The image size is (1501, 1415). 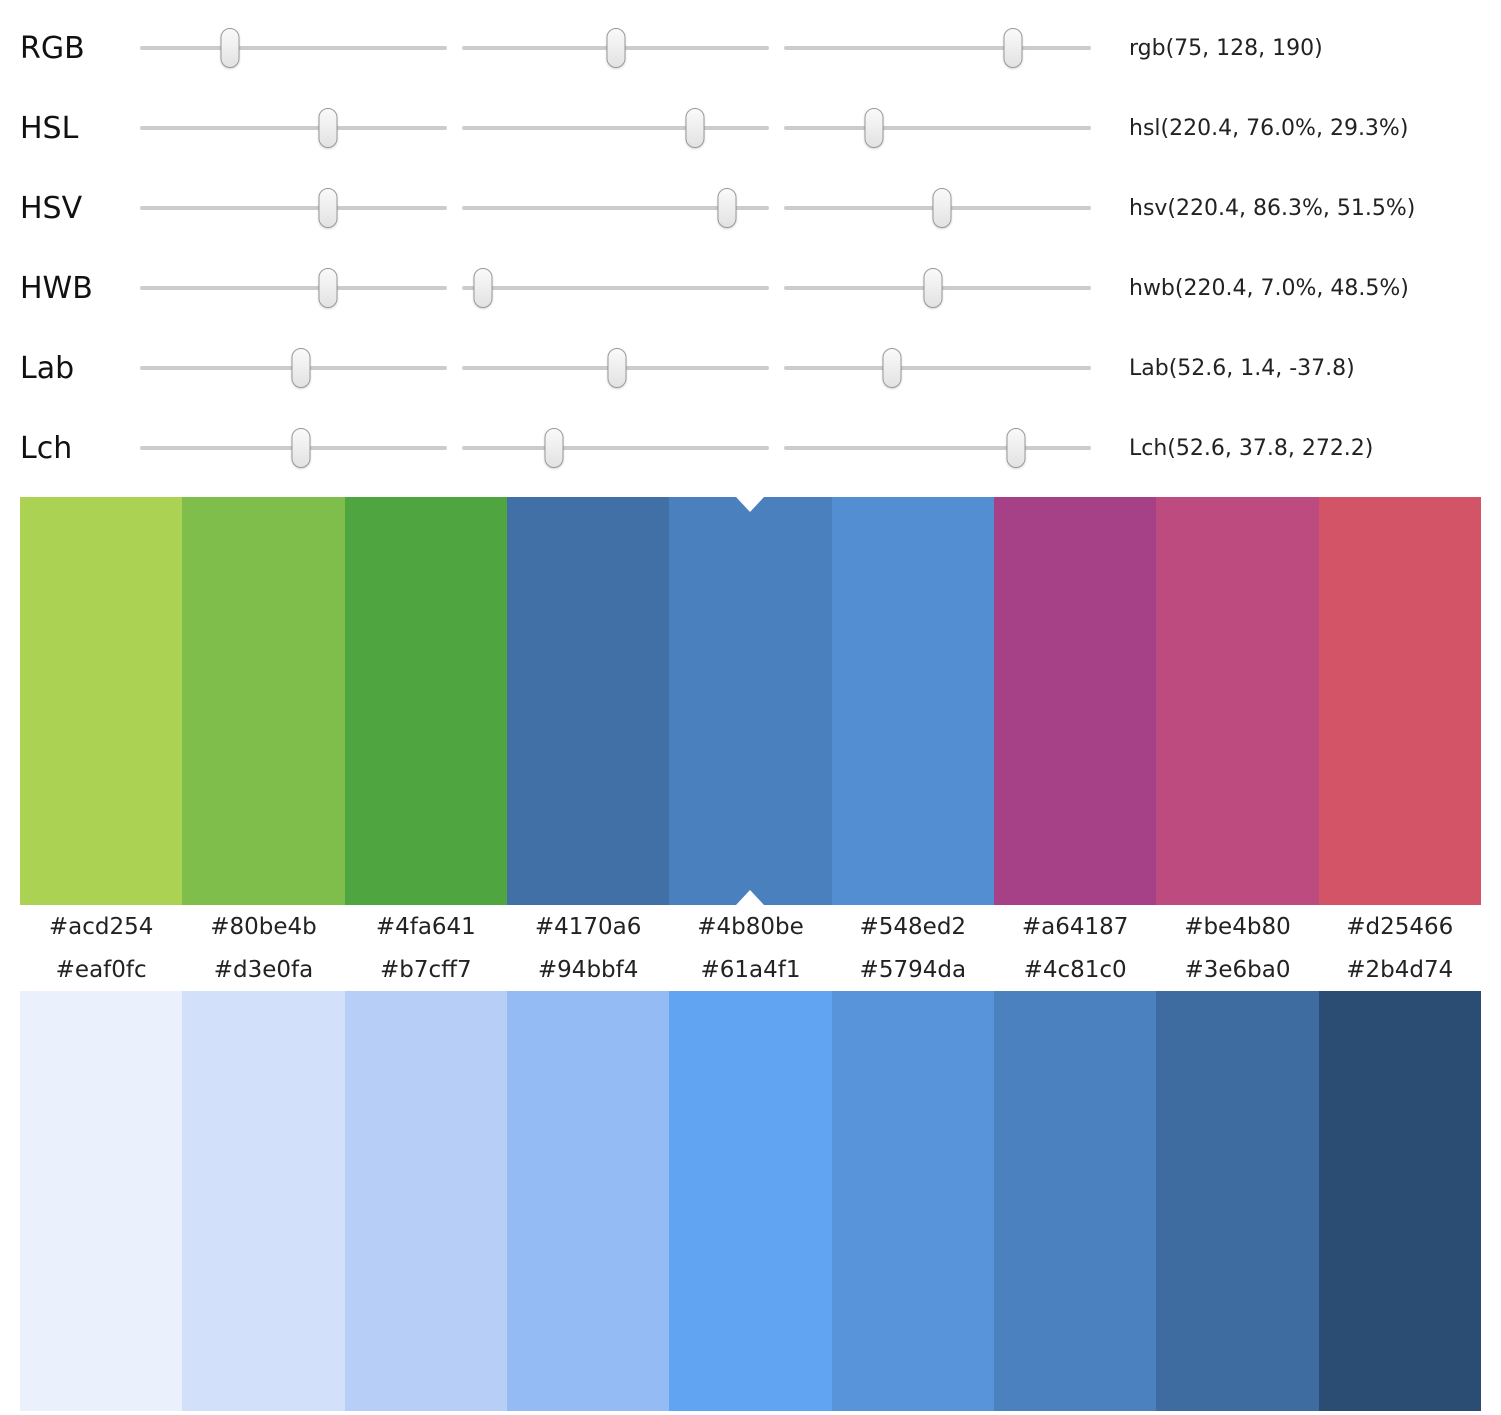 I want to click on swatch-label-4fa641: #4fa641, so click(x=425, y=926).